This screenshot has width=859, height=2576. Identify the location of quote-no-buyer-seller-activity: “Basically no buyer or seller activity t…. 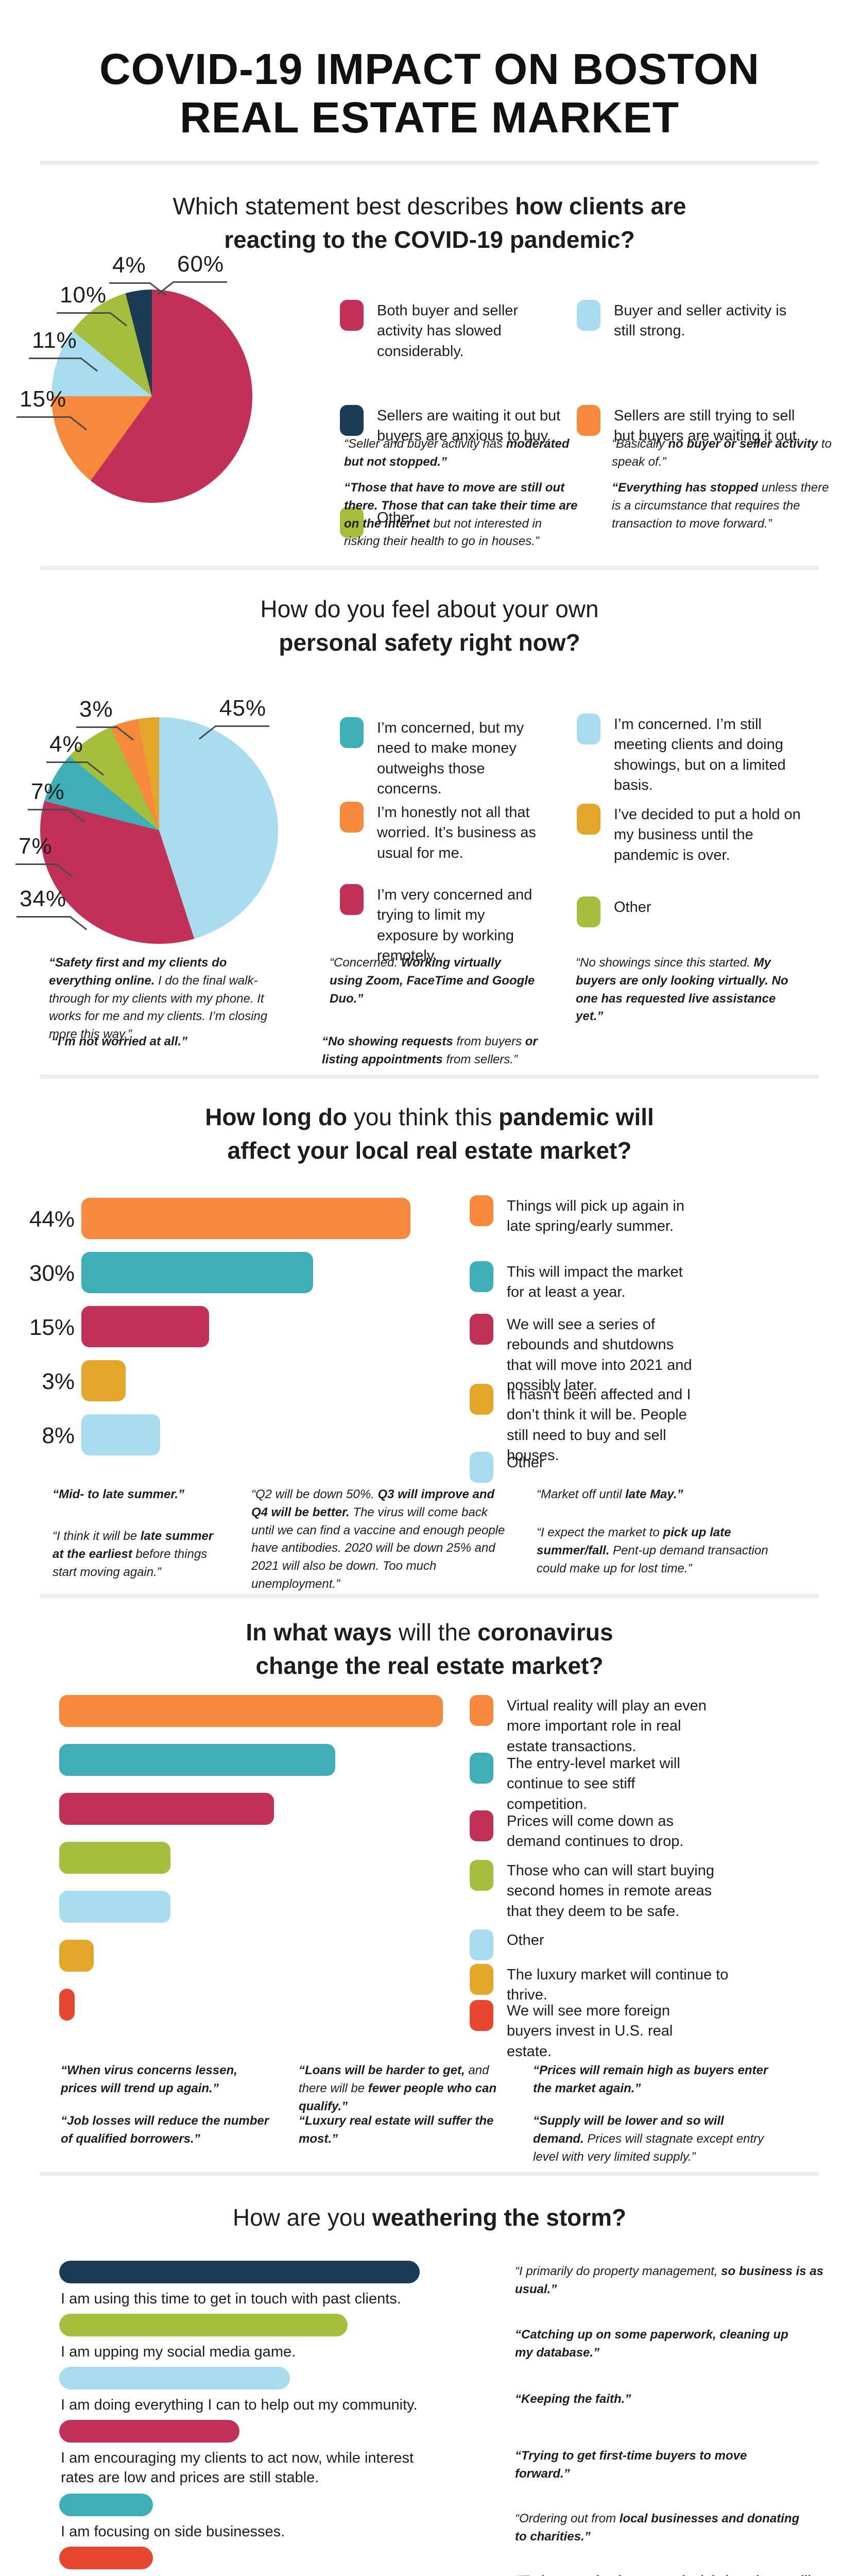
(722, 453).